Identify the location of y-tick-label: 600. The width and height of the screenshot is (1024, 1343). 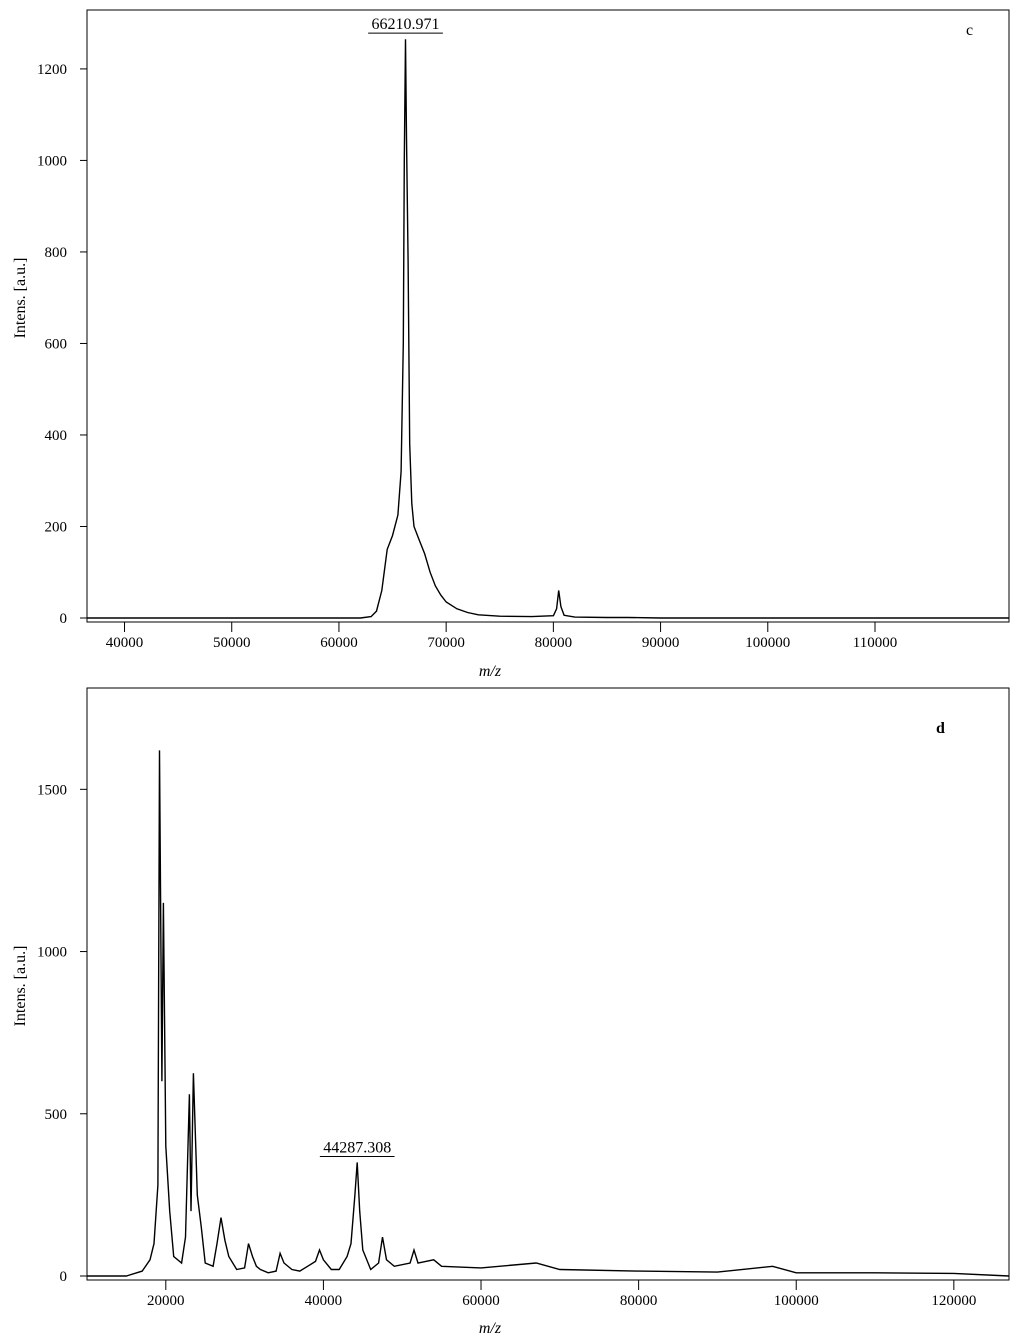
(56, 344).